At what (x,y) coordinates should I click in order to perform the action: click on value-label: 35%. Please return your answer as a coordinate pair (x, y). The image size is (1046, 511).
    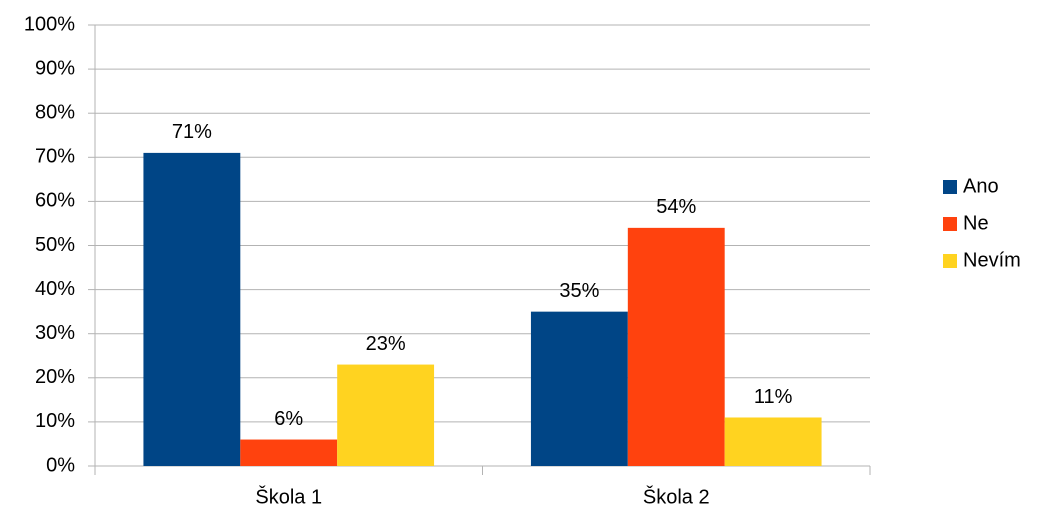
    Looking at the image, I should click on (579, 291).